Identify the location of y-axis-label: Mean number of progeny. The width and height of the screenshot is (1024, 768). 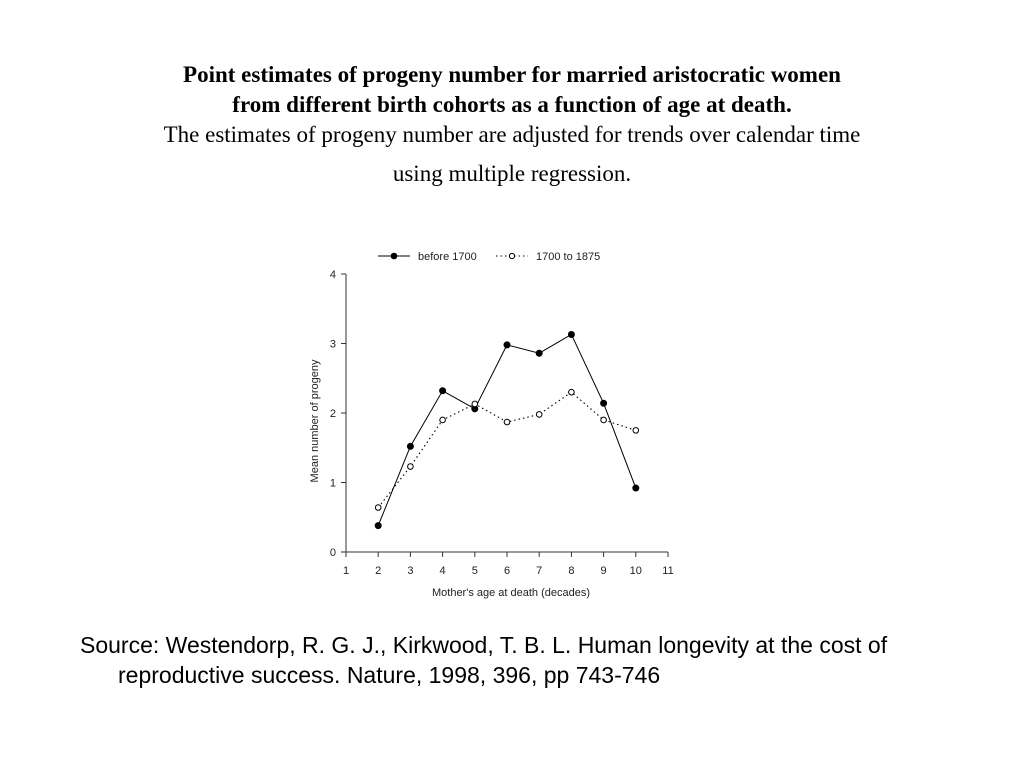
(315, 420).